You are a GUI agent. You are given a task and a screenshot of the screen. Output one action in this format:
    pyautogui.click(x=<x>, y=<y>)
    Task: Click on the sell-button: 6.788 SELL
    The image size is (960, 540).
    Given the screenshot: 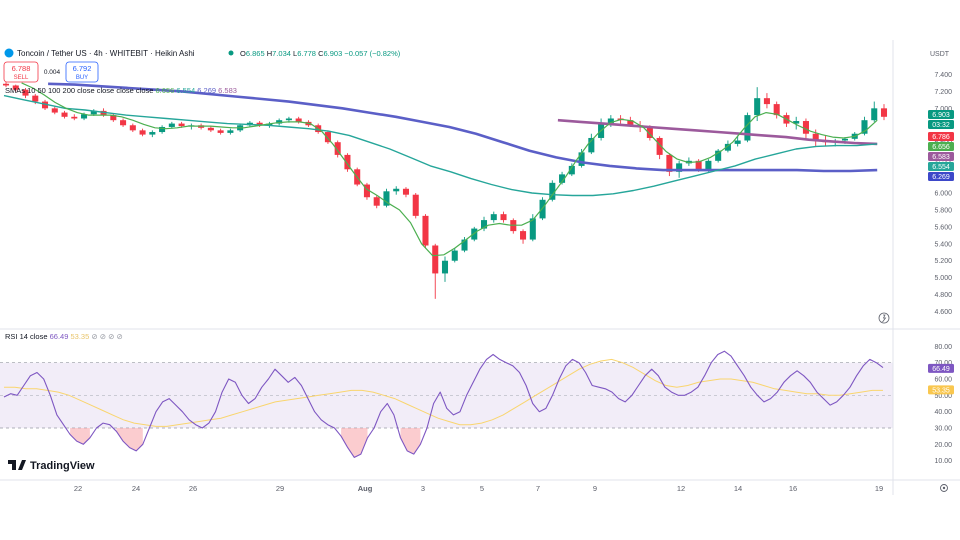 What is the action you would take?
    pyautogui.click(x=21, y=72)
    